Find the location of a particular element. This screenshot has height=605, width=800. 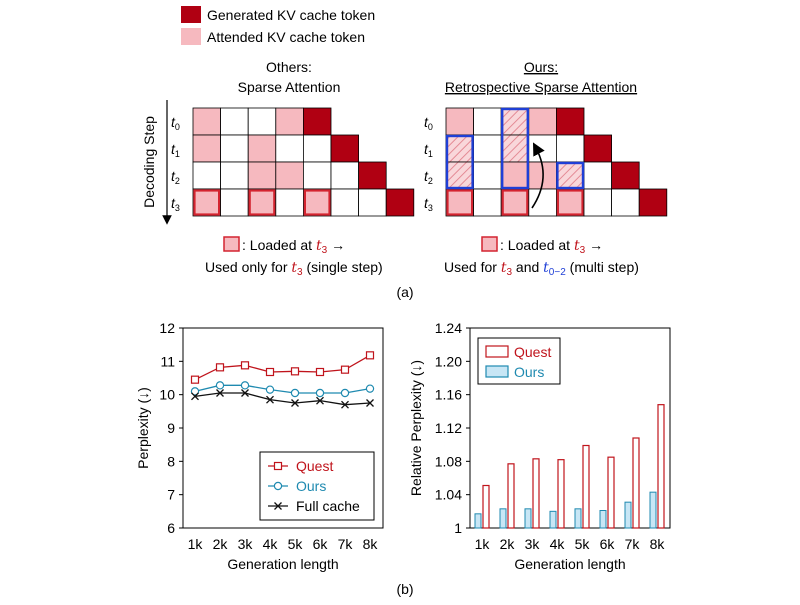

grid-cell-r2-c6 is located at coordinates (625, 175).